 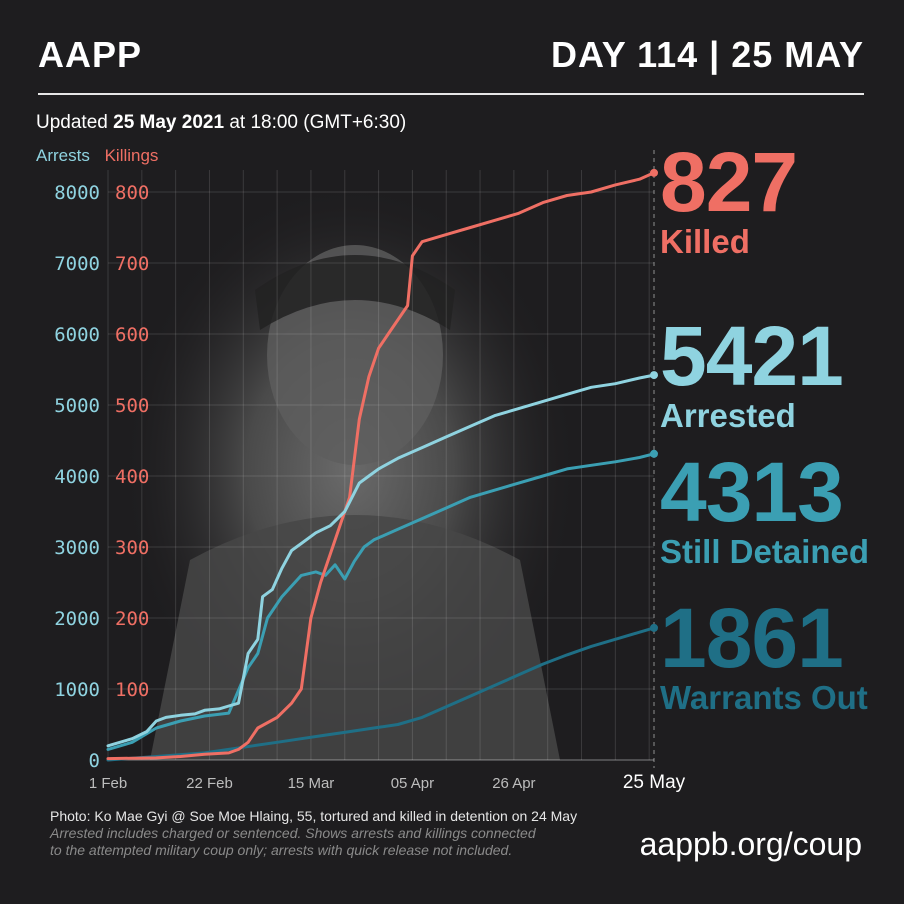 What do you see at coordinates (132, 690) in the screenshot?
I see `y-right-tick-label: 100` at bounding box center [132, 690].